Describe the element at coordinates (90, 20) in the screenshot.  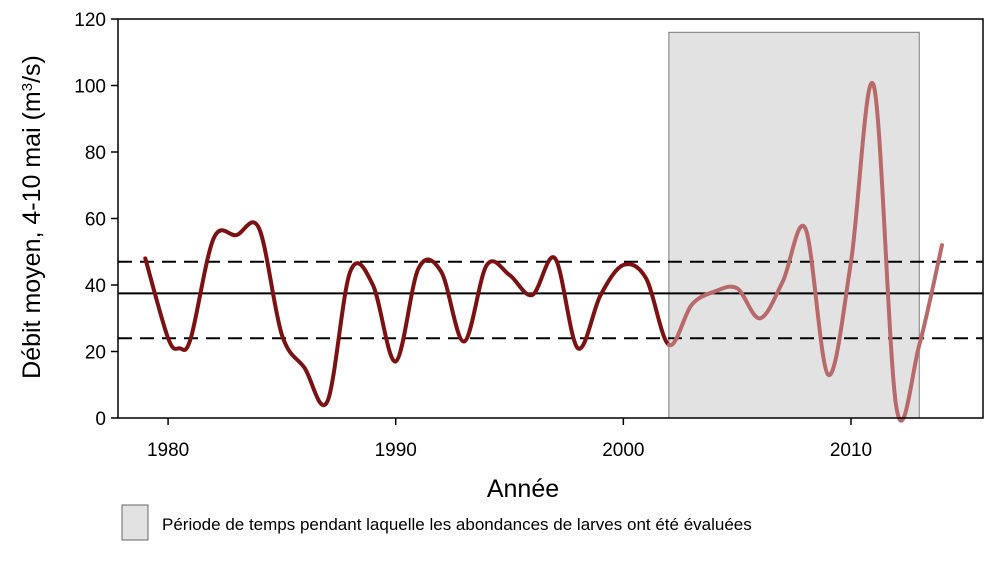
I see `y-tick-label: 120` at that location.